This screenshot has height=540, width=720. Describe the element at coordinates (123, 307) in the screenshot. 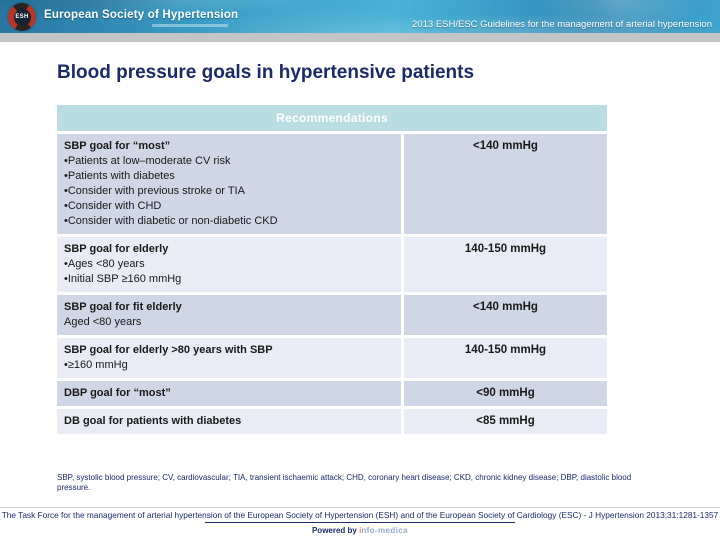

I see `goal-title: SBP goal for fit elderly` at that location.